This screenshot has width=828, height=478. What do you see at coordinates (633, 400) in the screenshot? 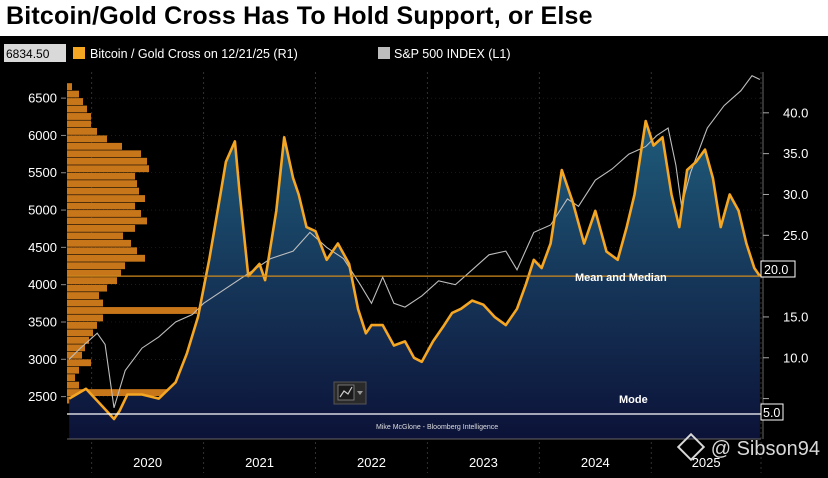
I see `mode-label: Mode` at bounding box center [633, 400].